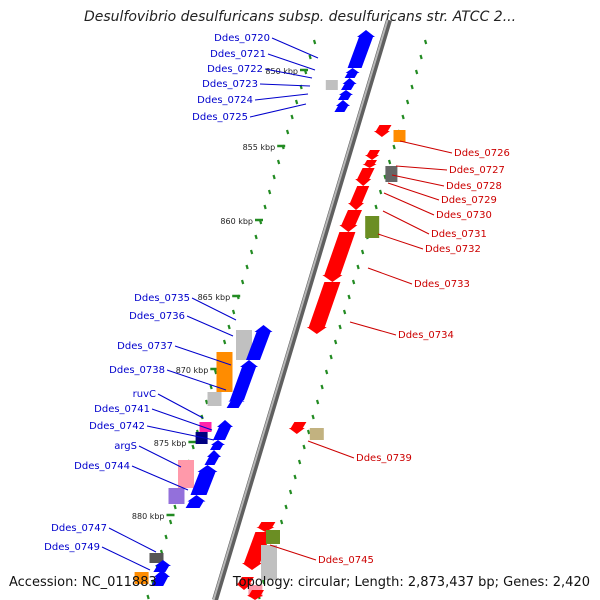 This screenshot has width=600, height=600. I want to click on gene-label-reverse: Ddes_0739, so click(384, 458).